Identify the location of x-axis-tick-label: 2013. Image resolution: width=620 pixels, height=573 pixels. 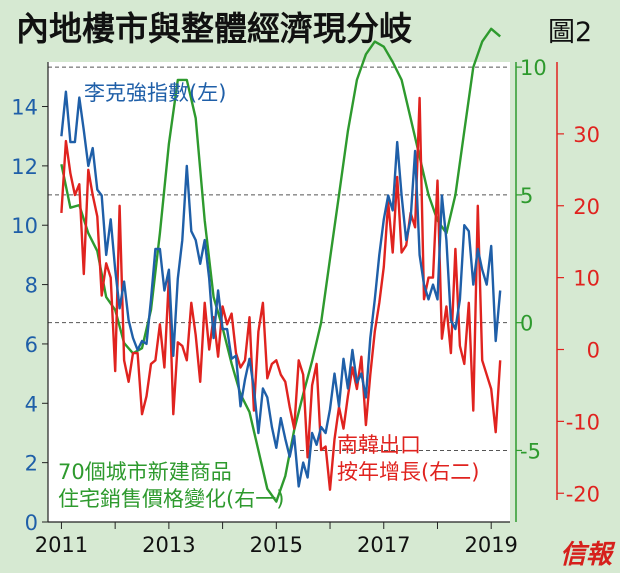
(168, 545).